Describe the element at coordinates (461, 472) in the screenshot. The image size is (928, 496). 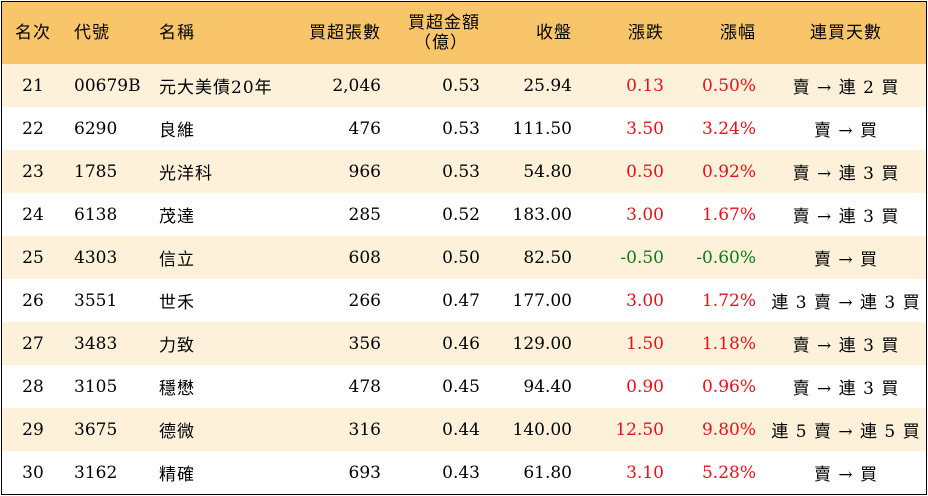
I see `net-buy-amount-cell: 0.43` at that location.